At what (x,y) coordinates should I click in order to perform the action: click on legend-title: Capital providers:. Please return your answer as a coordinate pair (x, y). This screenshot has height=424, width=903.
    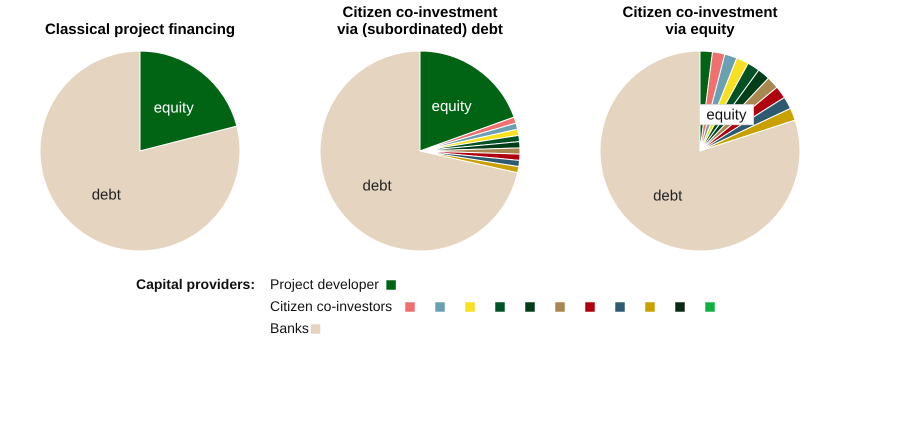
    Looking at the image, I should click on (195, 284).